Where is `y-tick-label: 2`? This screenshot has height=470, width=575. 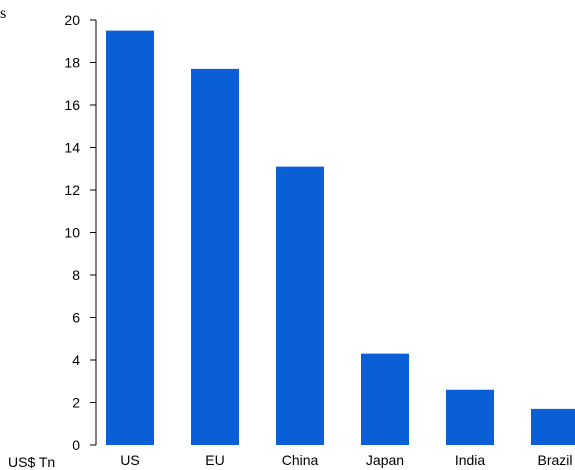
y-tick-label: 2 is located at coordinates (76, 403).